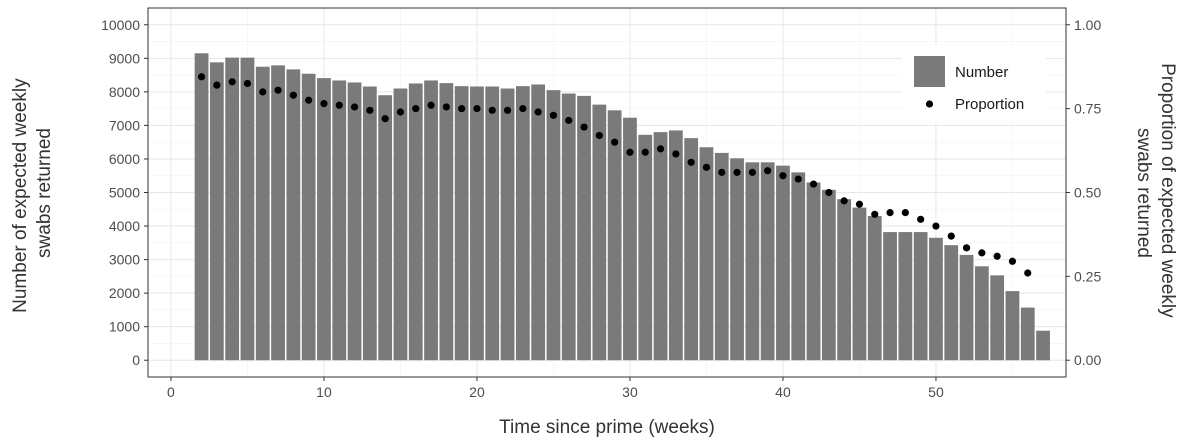 The height and width of the screenshot is (443, 1186). Describe the element at coordinates (936, 392) in the screenshot. I see `x-tick-label: 50` at that location.